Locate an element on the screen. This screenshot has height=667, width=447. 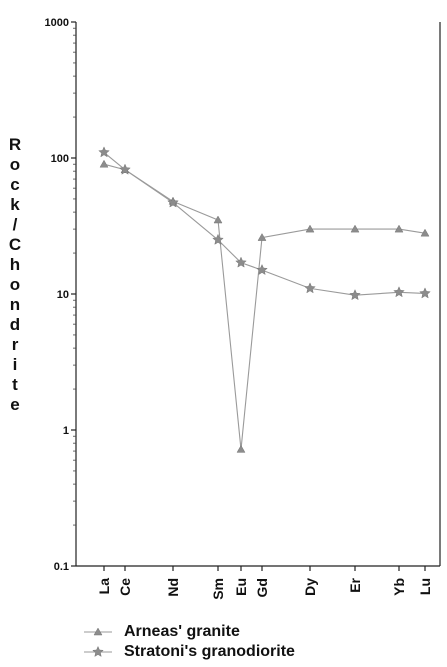
x-tick-labels: La Ce Nd Sm Eu Gd Dy Er Yb Lu is located at coordinates (264, 588).